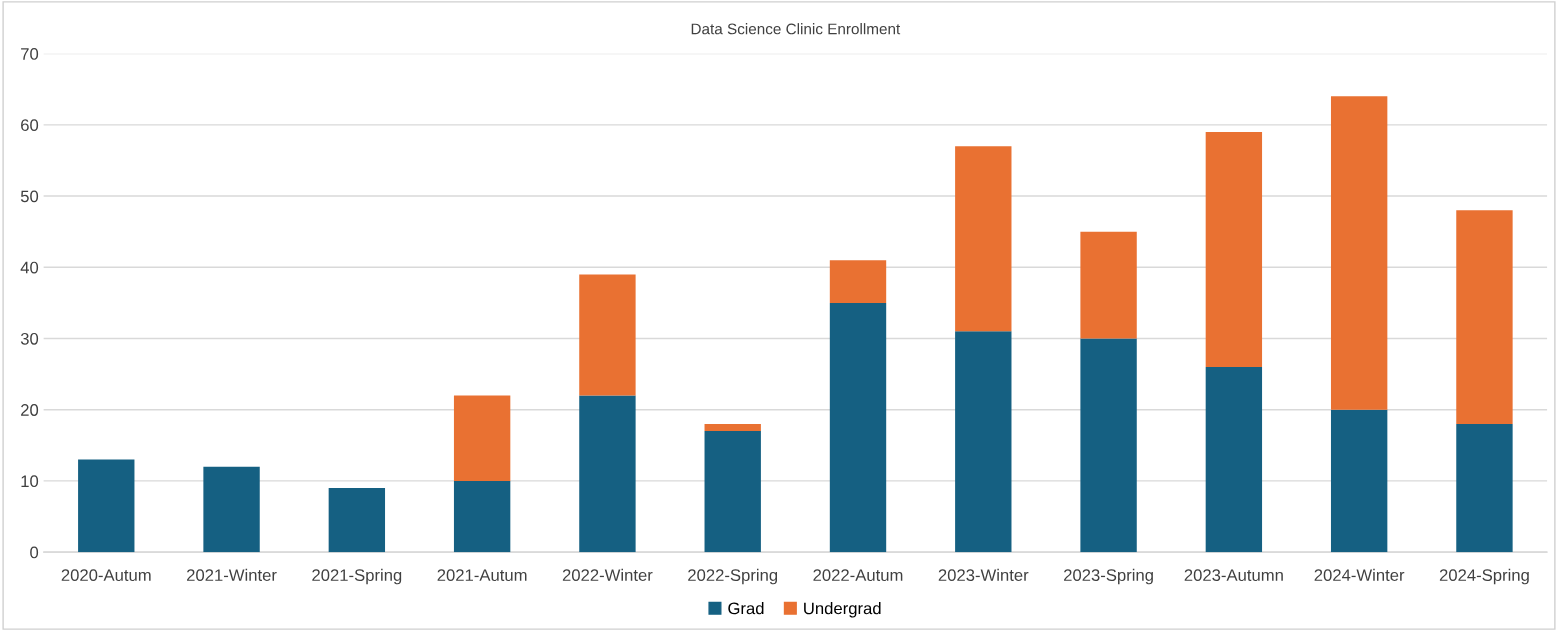 The width and height of the screenshot is (1558, 631). I want to click on legend-label: Undergrad, so click(842, 610).